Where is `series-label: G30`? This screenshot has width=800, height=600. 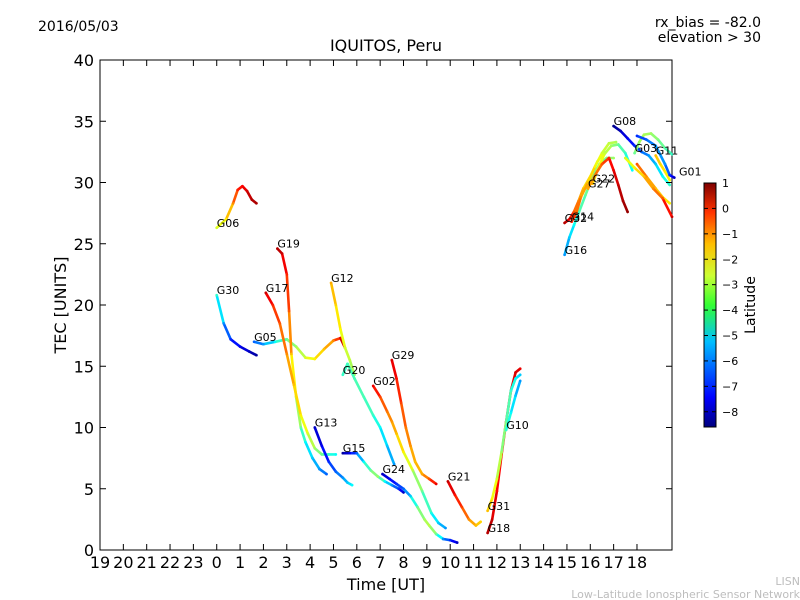 series-label: G30 is located at coordinates (228, 290).